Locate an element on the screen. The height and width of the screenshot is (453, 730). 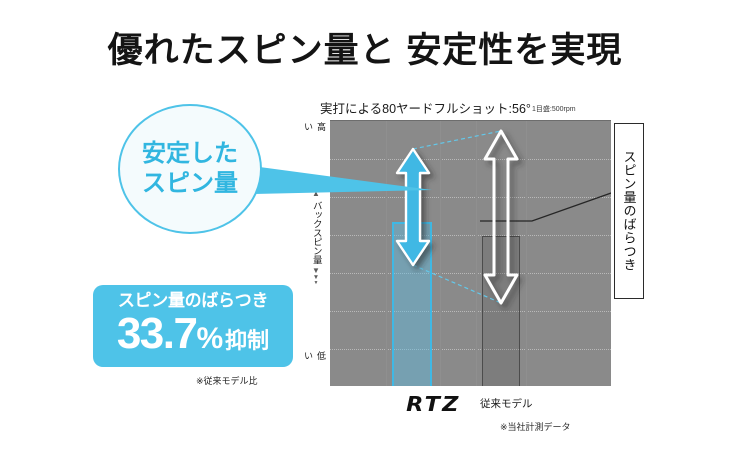
chart-title: 実打による80ヤードフルショット:56° is located at coordinates (425, 109).